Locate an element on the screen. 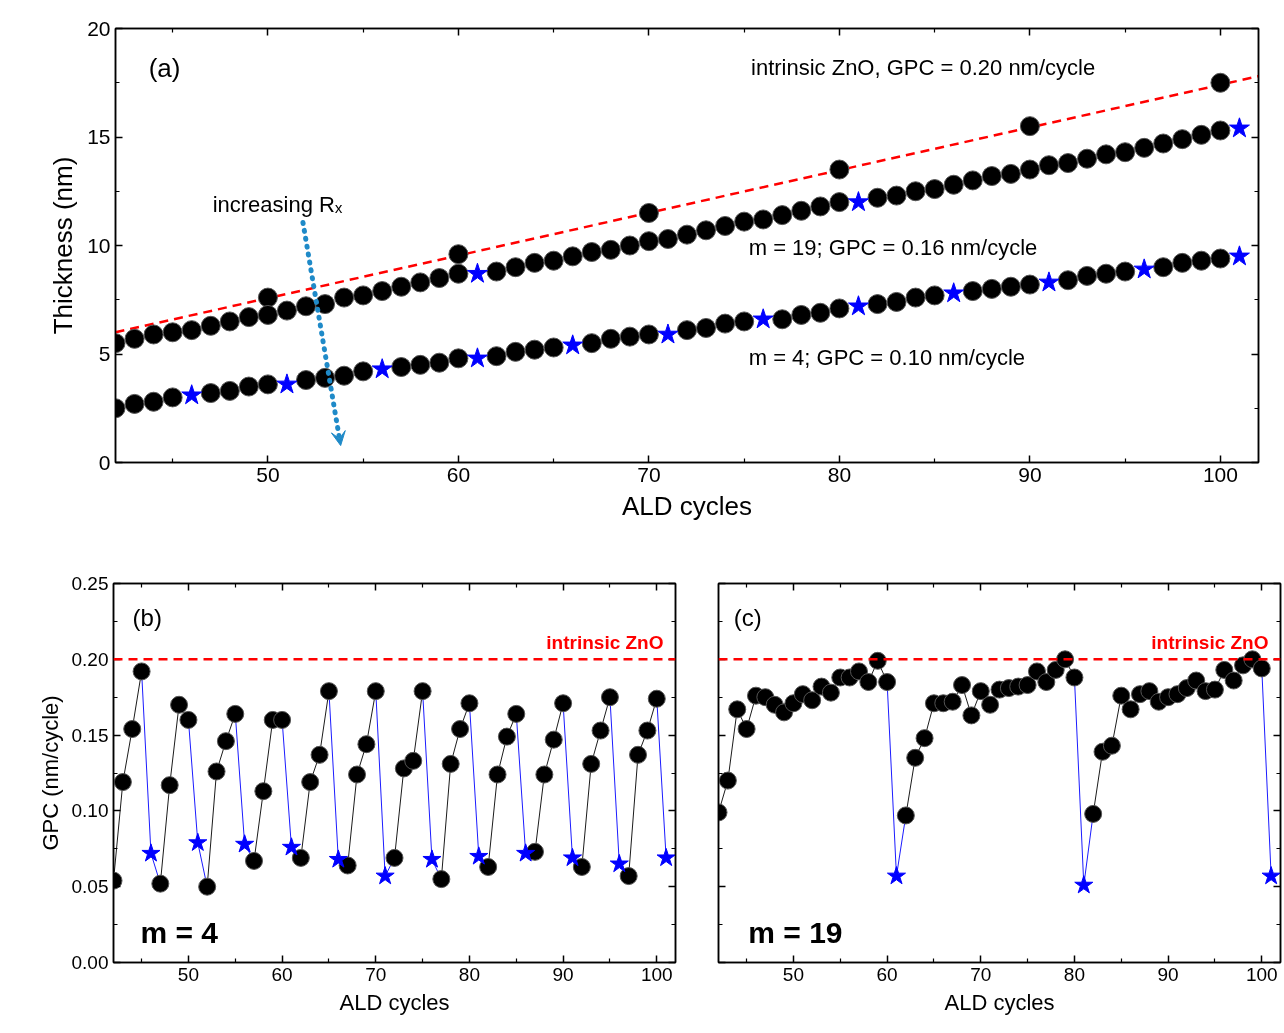 The width and height of the screenshot is (1284, 1033). annotation: m = 4; GPC = 0.10 nm/cycle is located at coordinates (887, 357).